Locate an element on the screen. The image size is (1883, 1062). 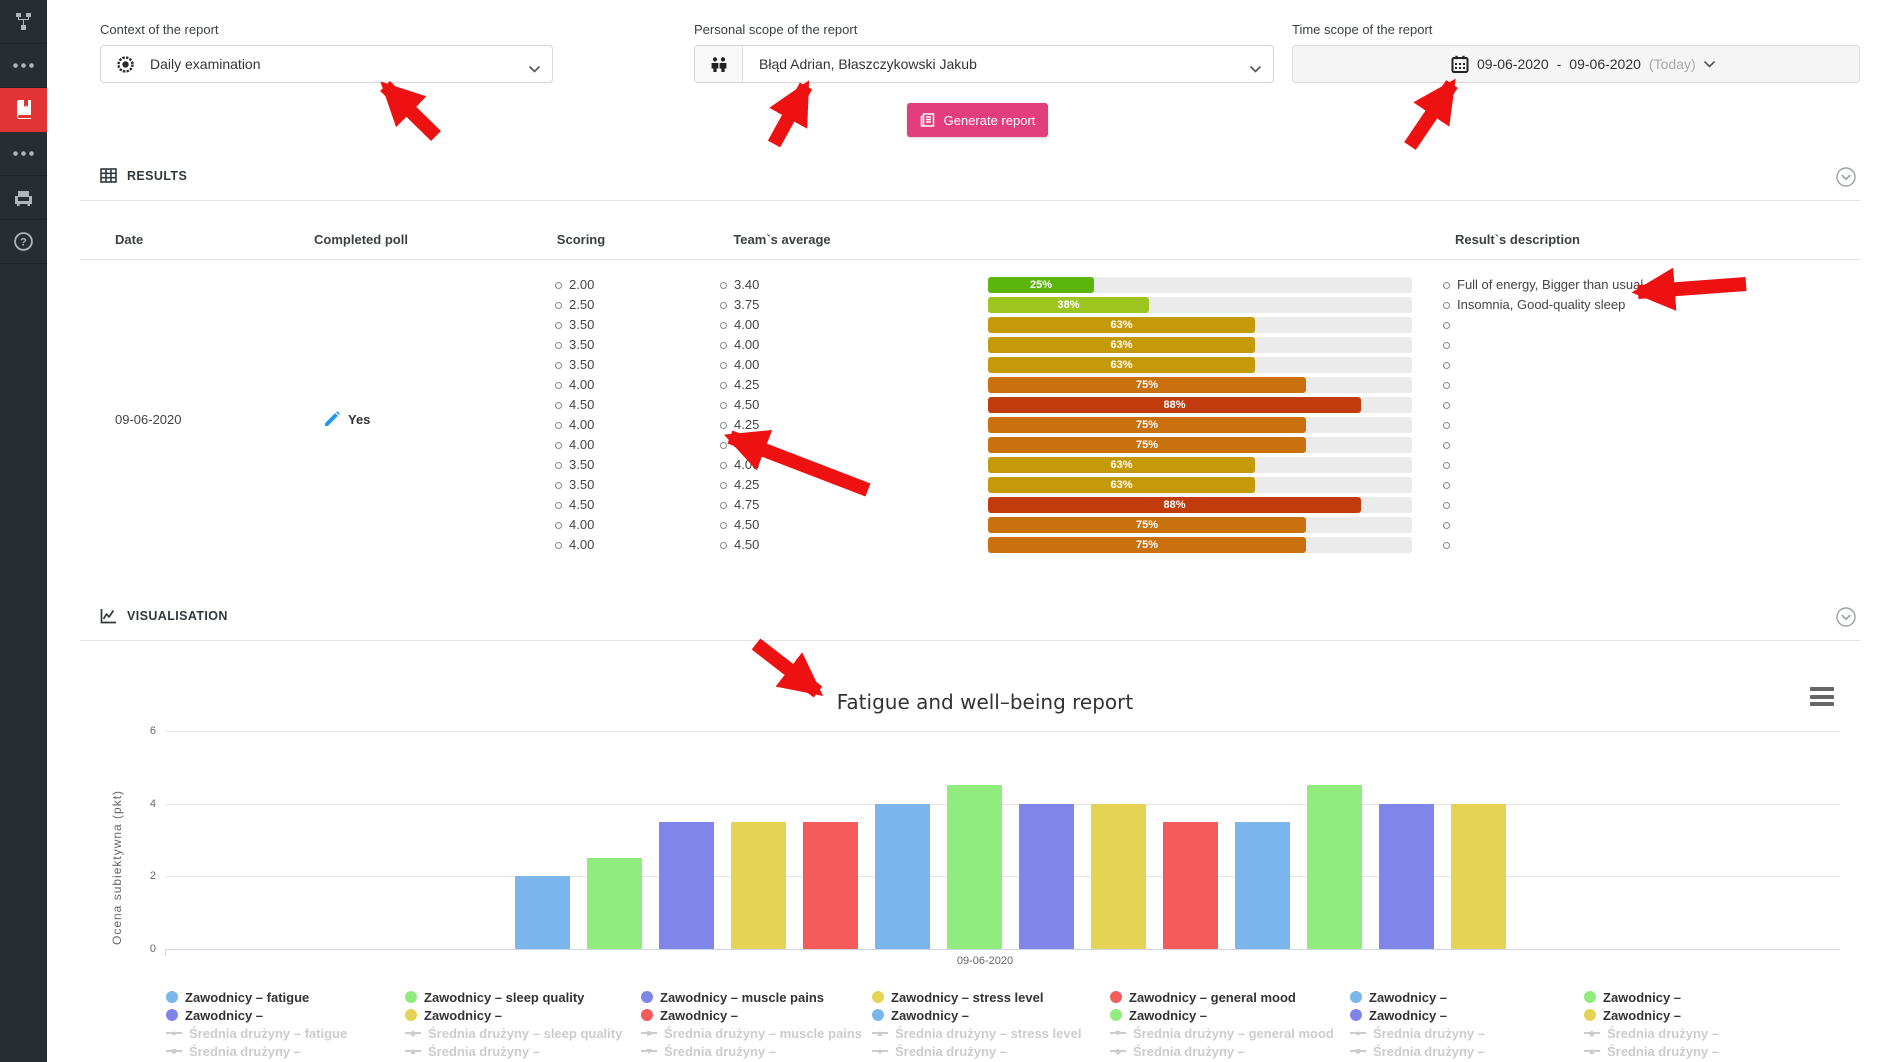
collapse-visualisation-icon is located at coordinates (1846, 617).